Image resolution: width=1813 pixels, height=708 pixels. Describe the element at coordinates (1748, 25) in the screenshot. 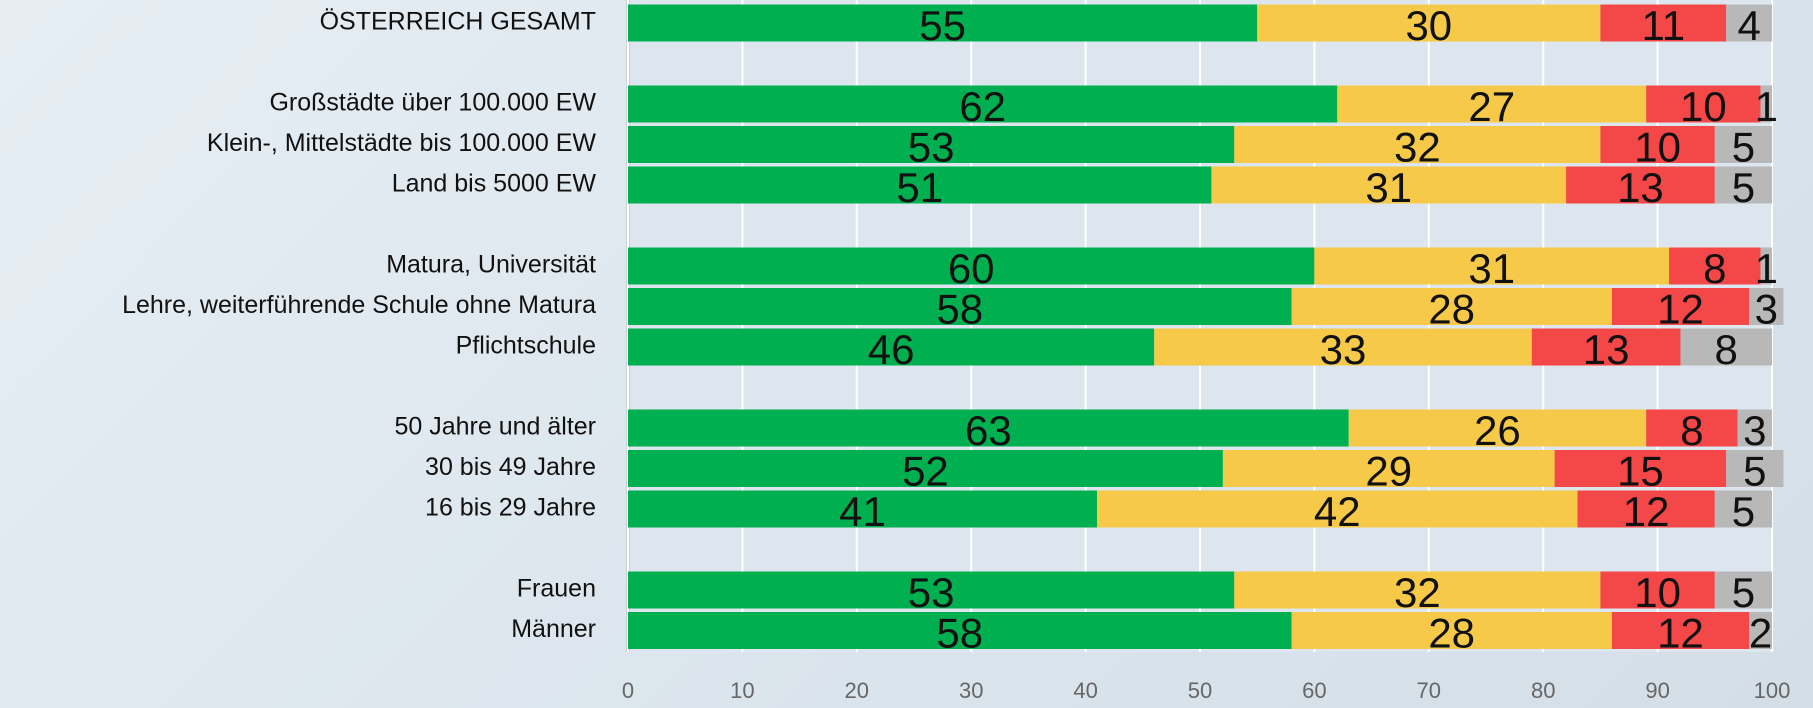

I see `value-label: 4` at that location.